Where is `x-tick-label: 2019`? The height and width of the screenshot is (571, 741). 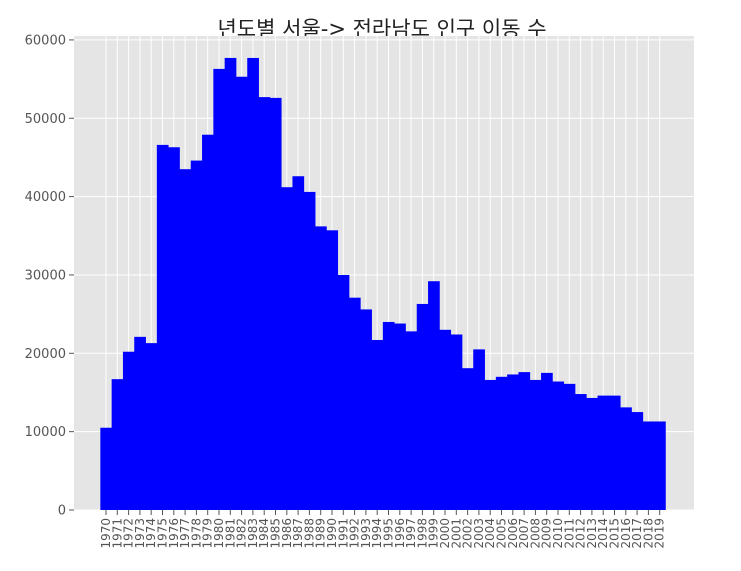 x-tick-label: 2019 is located at coordinates (660, 533).